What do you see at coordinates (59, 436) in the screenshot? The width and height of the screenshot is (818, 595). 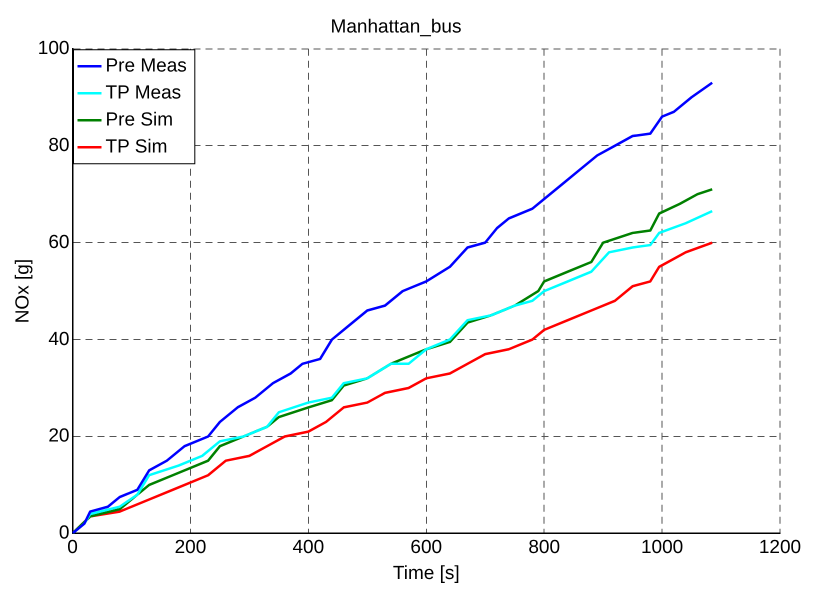 I see `y-tick-label: 20` at bounding box center [59, 436].